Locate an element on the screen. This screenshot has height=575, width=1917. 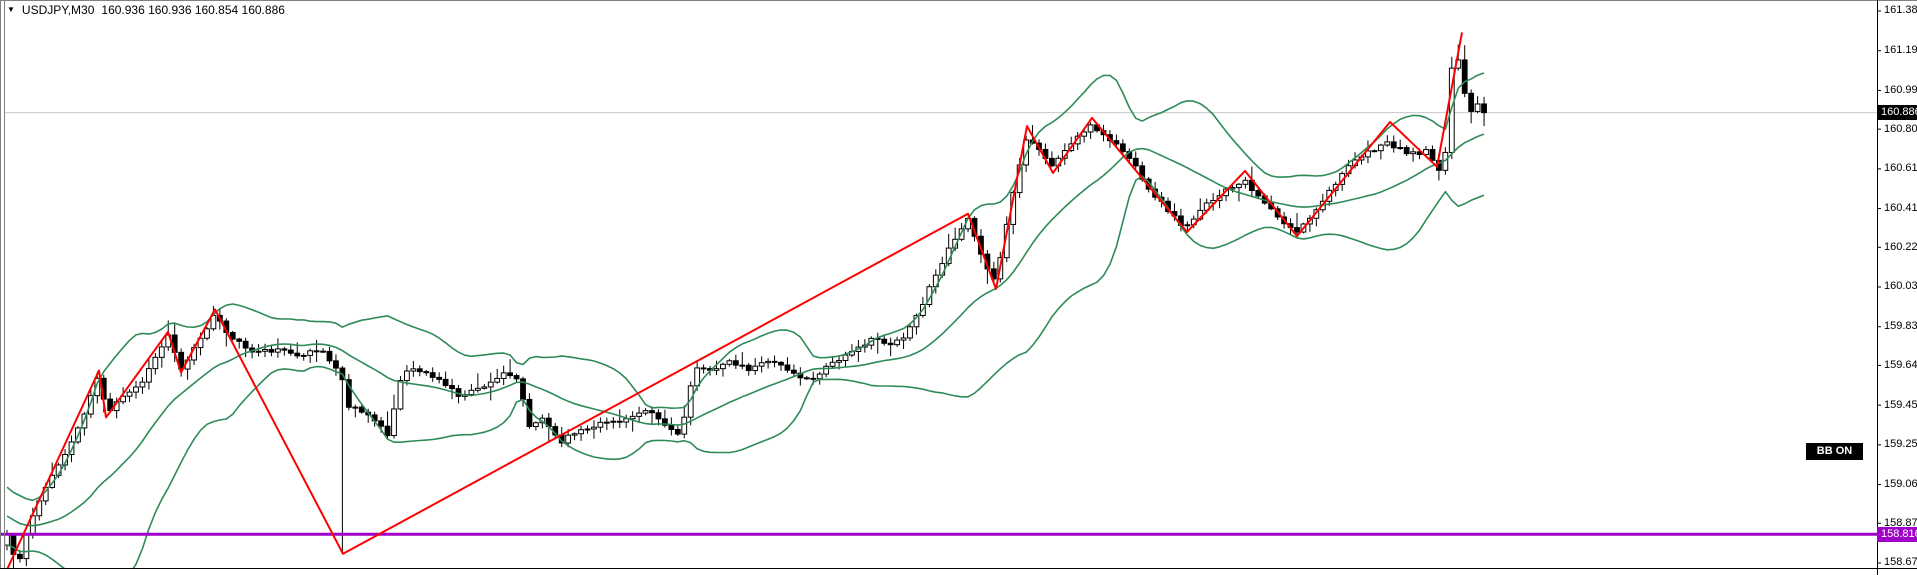
axis-price-label: 160.415 is located at coordinates (1900, 208).